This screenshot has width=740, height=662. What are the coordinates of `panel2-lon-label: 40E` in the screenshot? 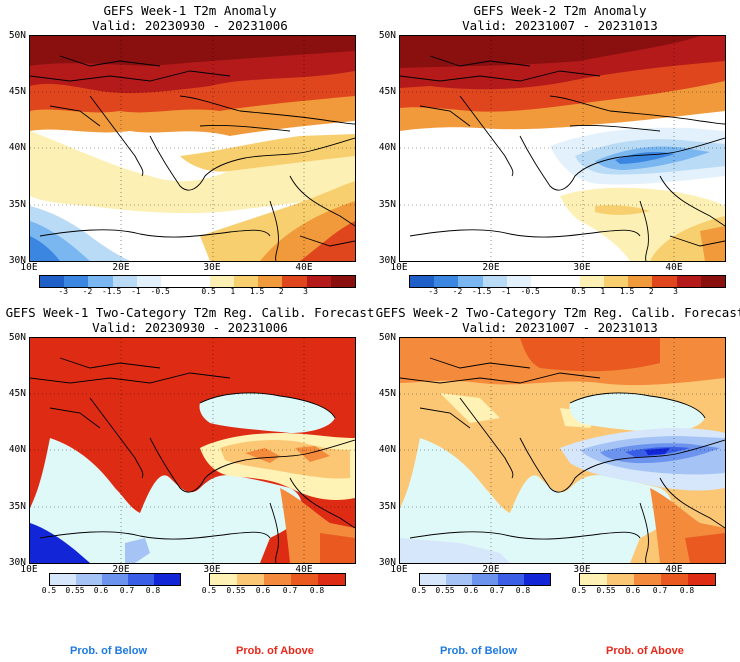 It's located at (674, 267).